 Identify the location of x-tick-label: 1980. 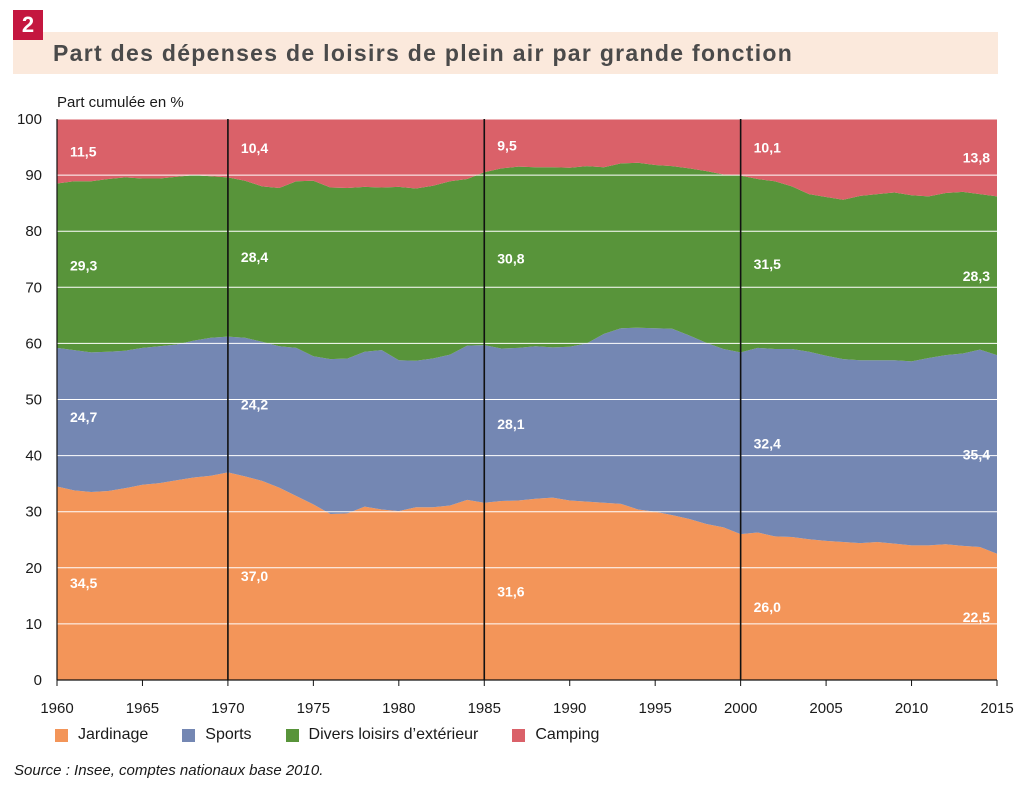
(398, 708).